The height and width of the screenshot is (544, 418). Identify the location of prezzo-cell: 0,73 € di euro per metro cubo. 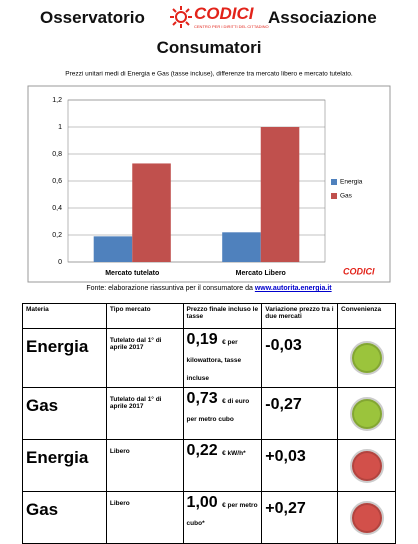
(222, 413).